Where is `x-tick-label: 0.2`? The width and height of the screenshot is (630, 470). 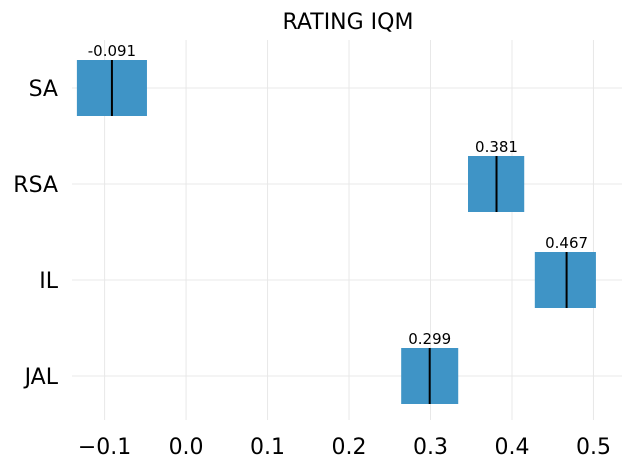 x-tick-label: 0.2 is located at coordinates (349, 447).